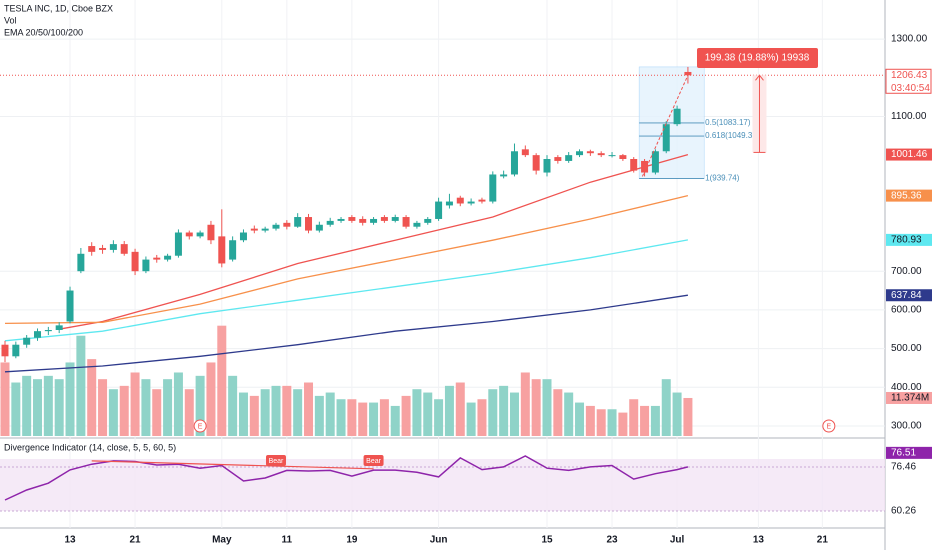  Describe the element at coordinates (906, 387) in the screenshot. I see `y-tick-label: 400.00` at that location.